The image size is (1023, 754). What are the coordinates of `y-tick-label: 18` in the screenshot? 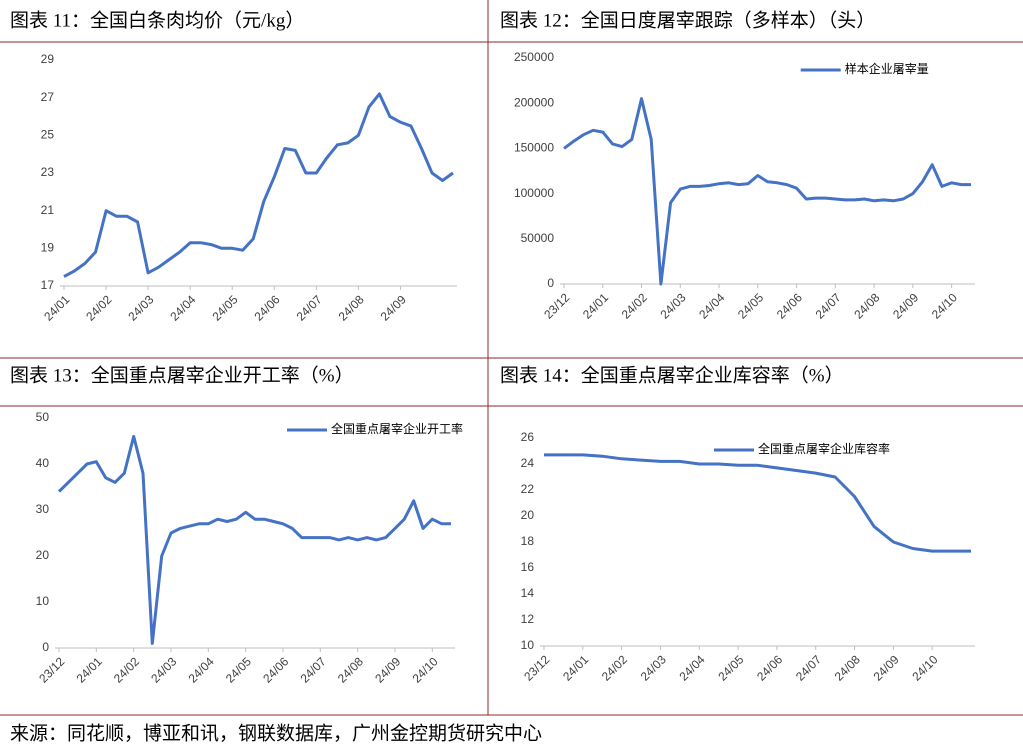 It's located at (528, 541).